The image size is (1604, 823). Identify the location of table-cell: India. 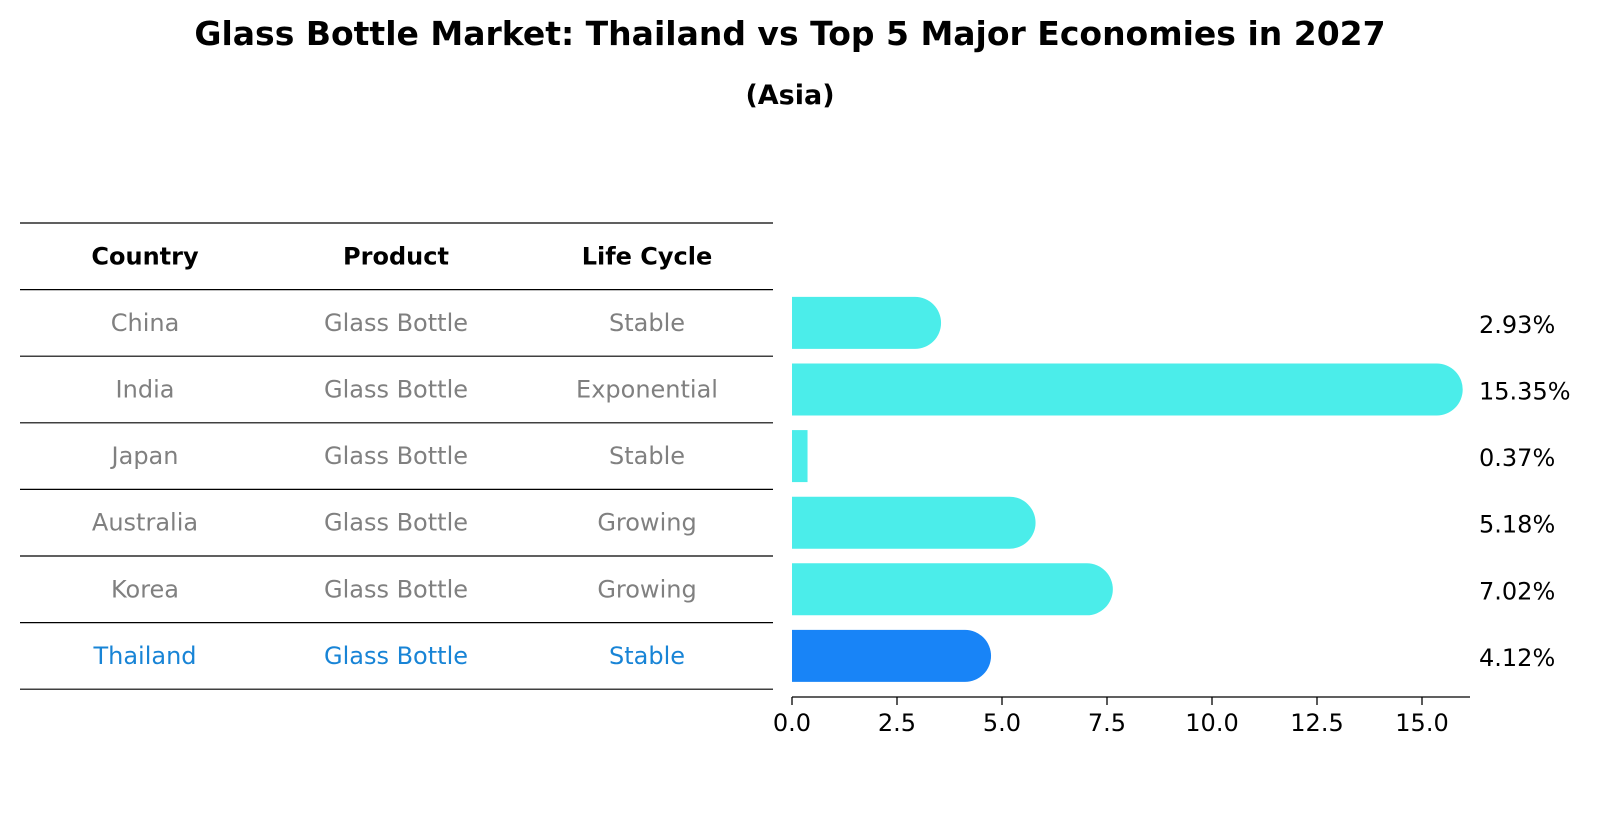
(145, 390).